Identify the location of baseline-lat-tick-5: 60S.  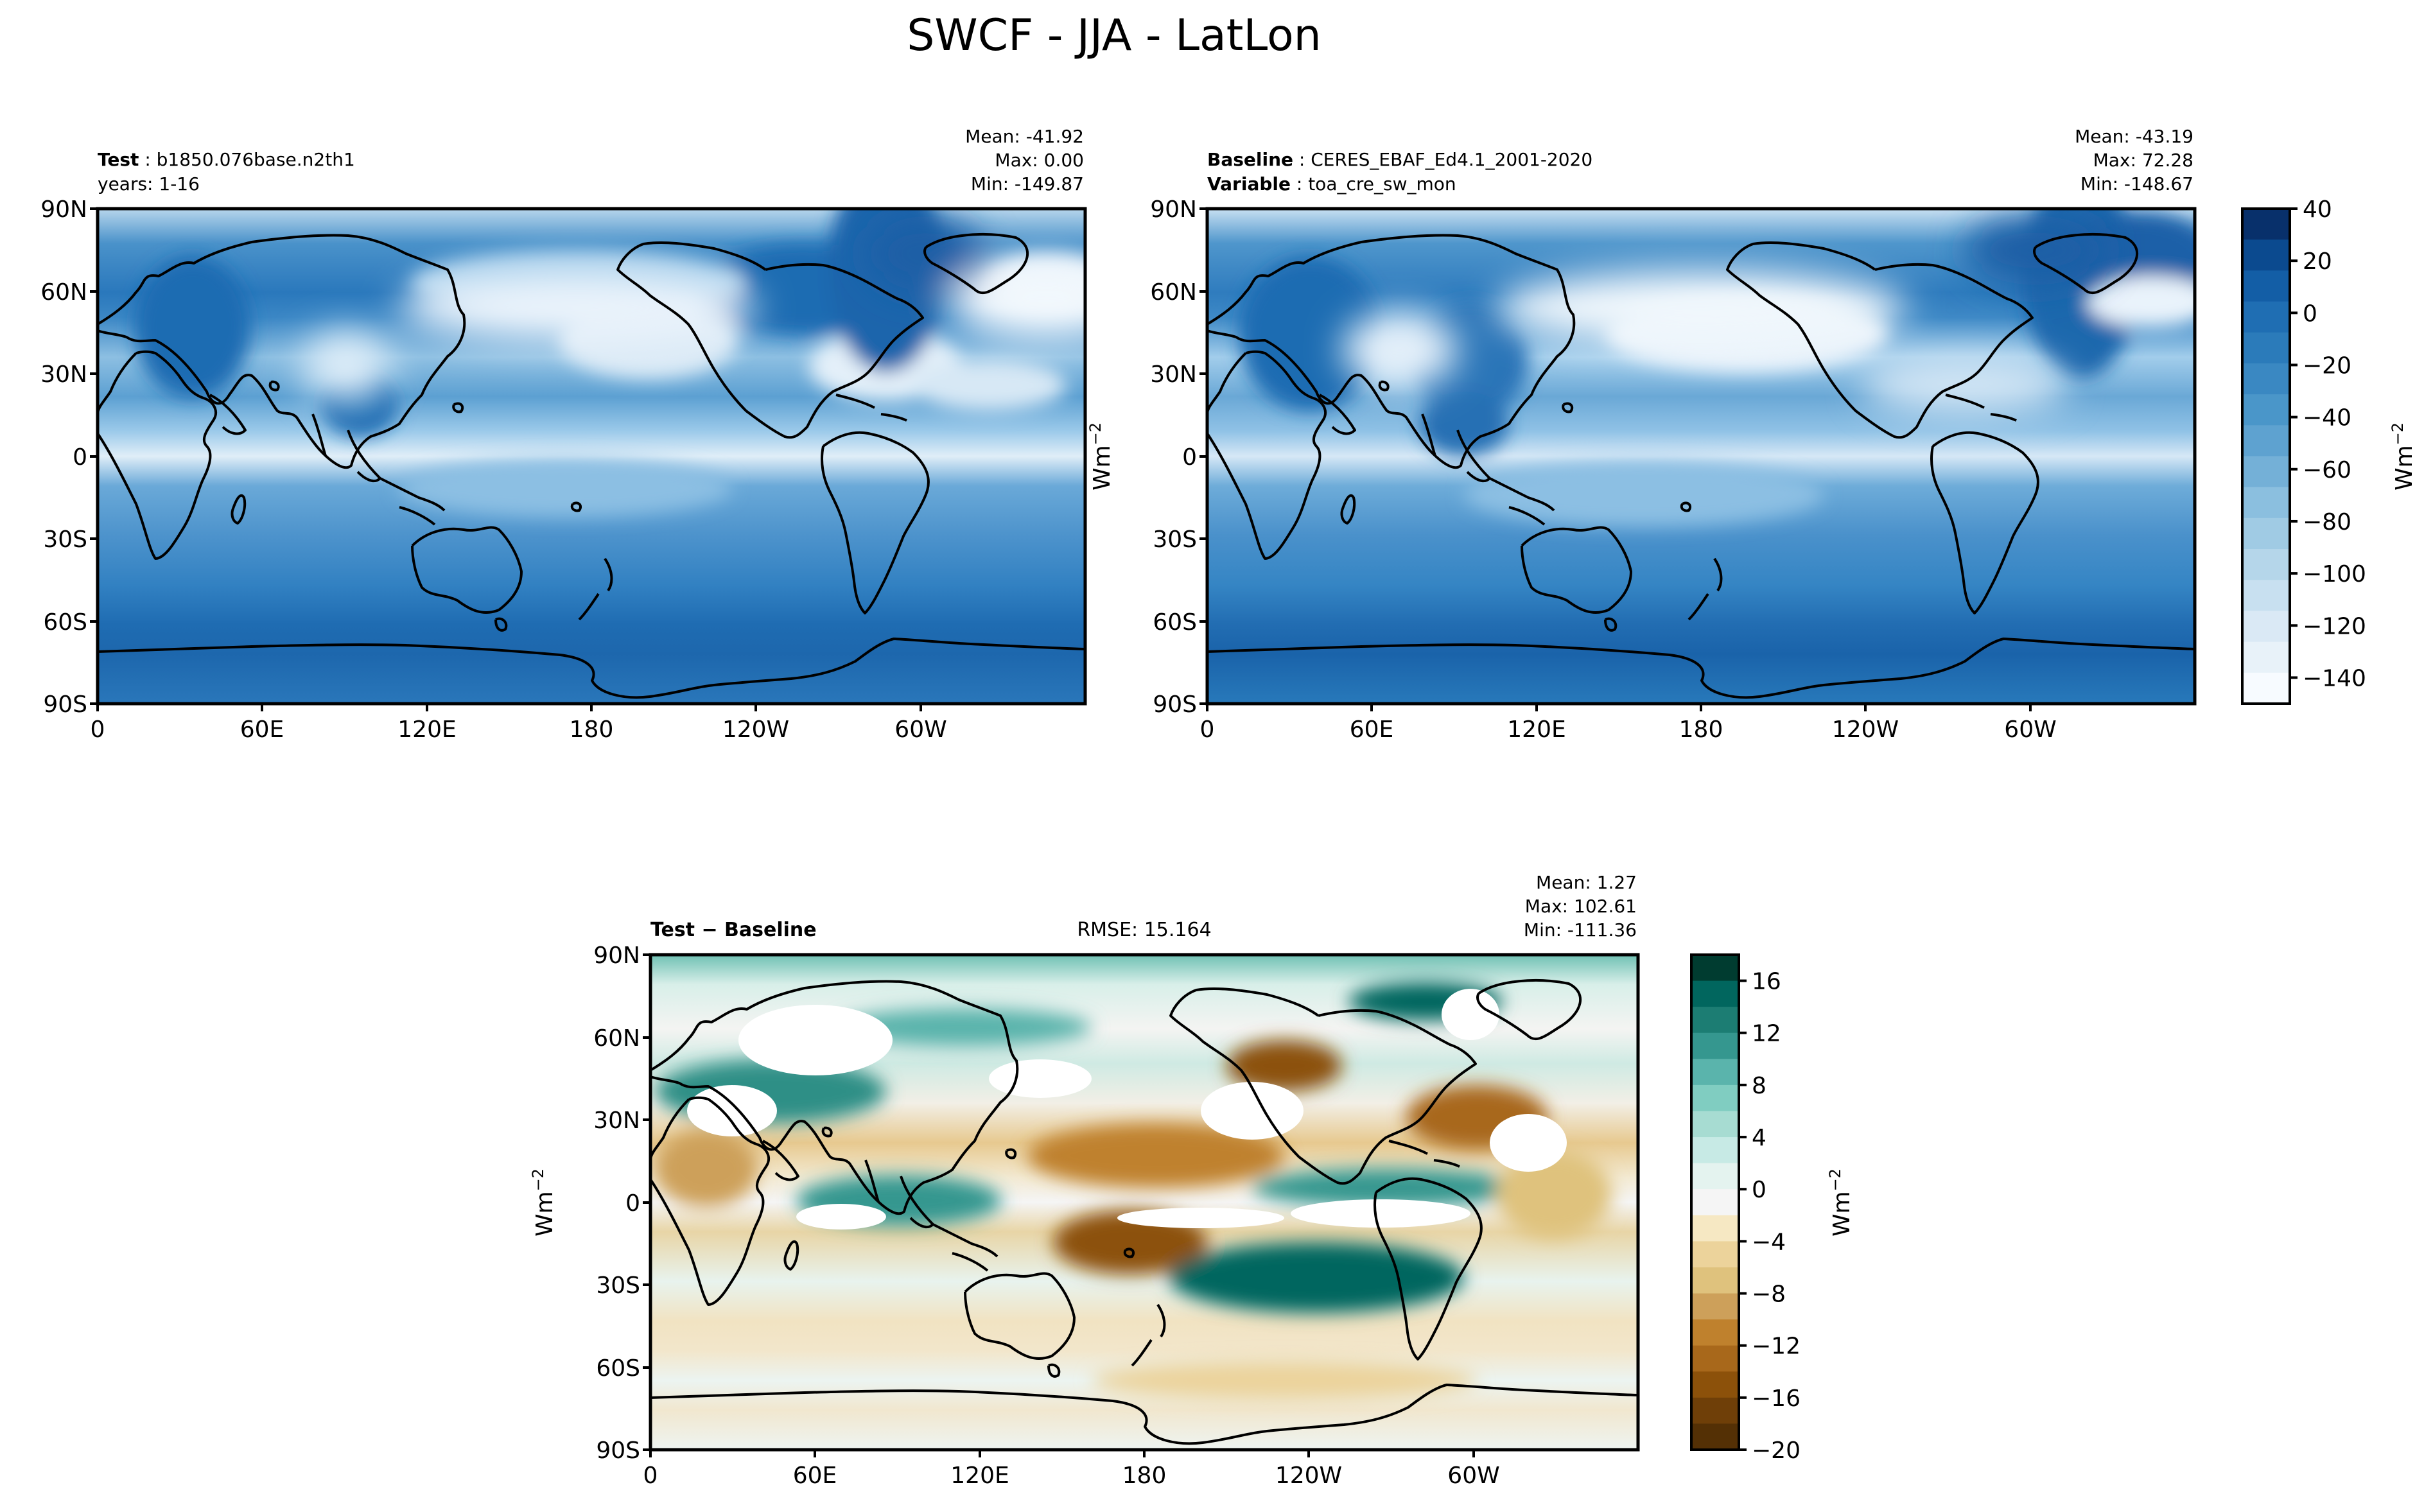
(1175, 622).